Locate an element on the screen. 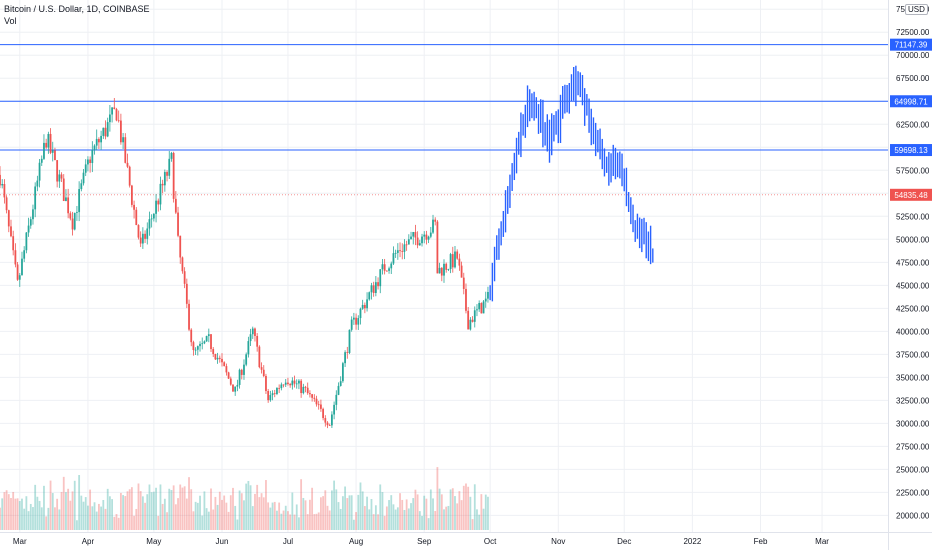 The height and width of the screenshot is (550, 932). y-tick-label: 40000.00 is located at coordinates (913, 331).